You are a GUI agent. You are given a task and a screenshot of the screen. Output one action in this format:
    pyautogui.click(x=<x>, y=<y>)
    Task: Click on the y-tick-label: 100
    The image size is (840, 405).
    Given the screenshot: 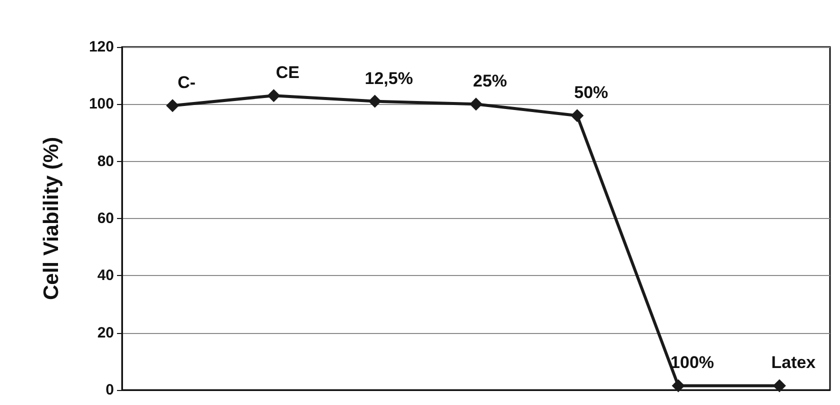 What is the action you would take?
    pyautogui.click(x=101, y=104)
    